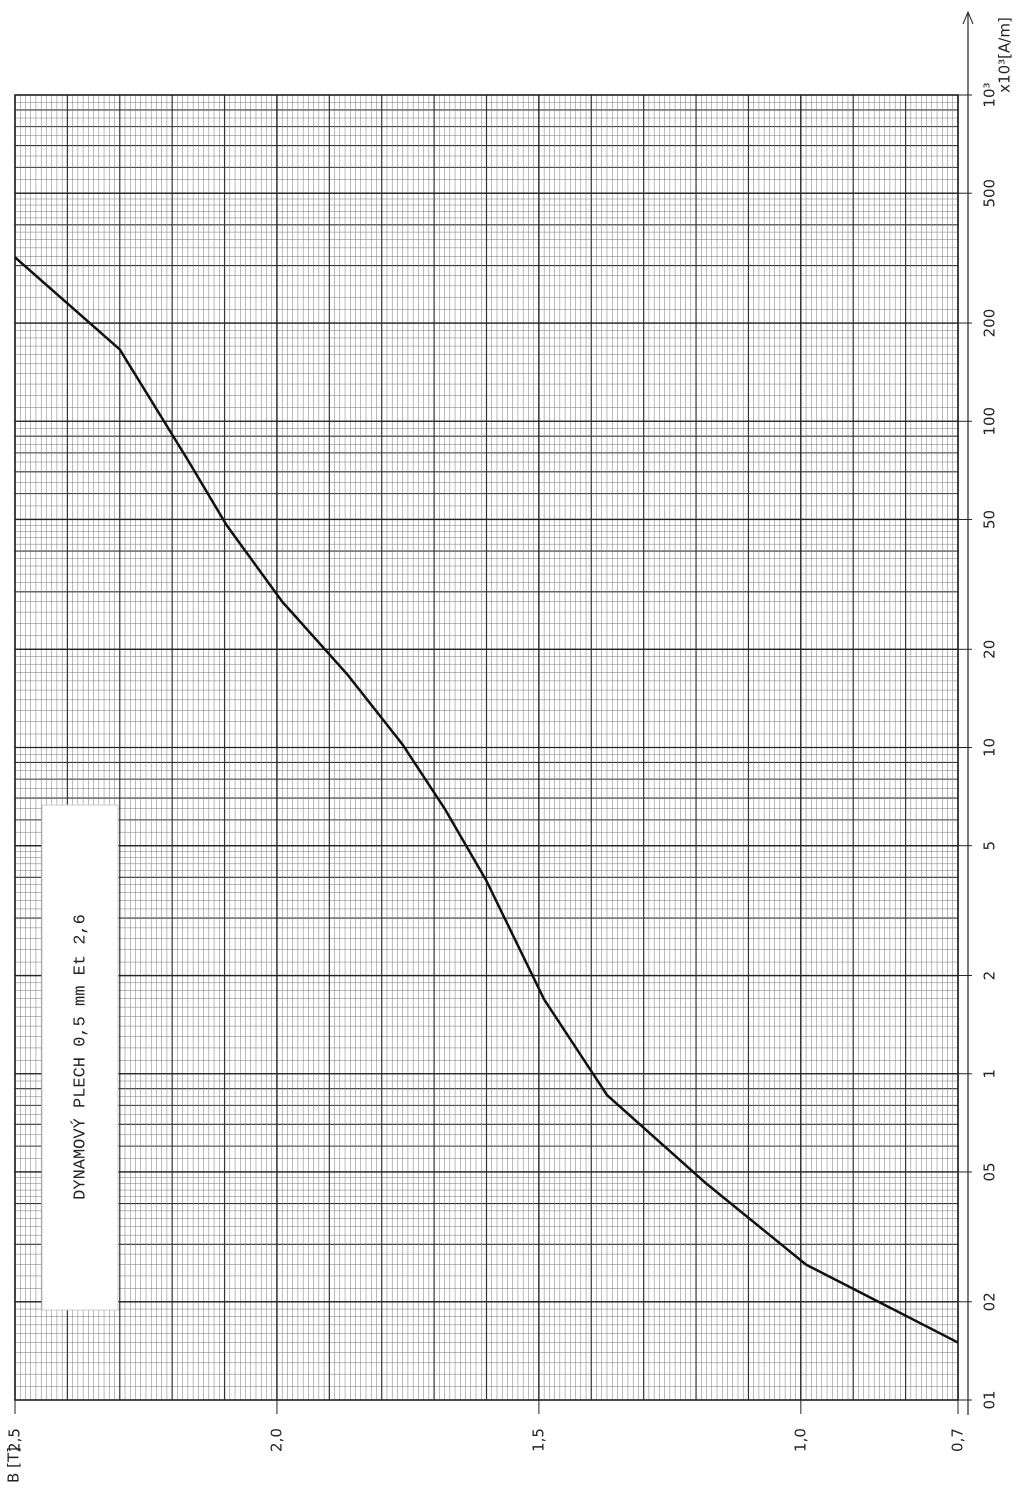  I want to click on x-tick-label: 10³, so click(990, 94).